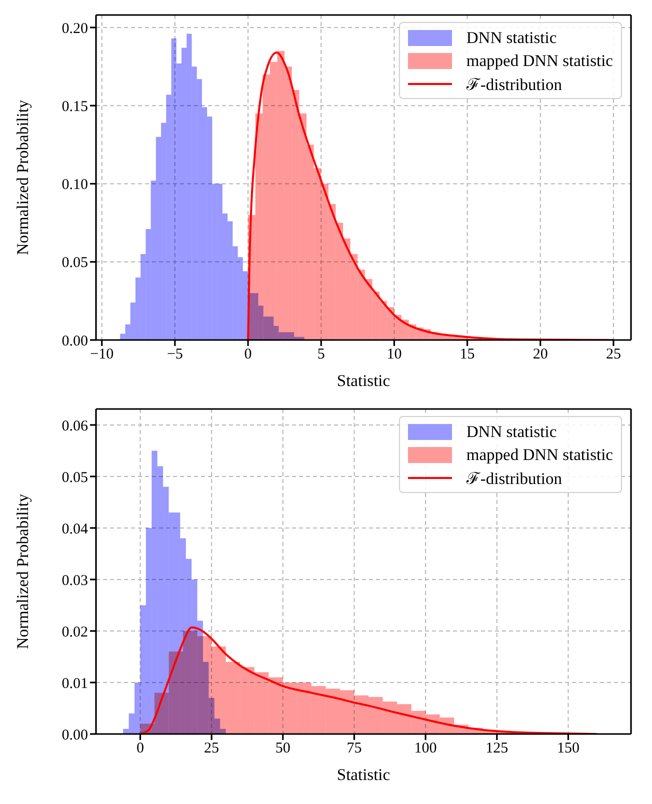 The width and height of the screenshot is (652, 804). What do you see at coordinates (425, 748) in the screenshot?
I see `x-tick-label: 100` at bounding box center [425, 748].